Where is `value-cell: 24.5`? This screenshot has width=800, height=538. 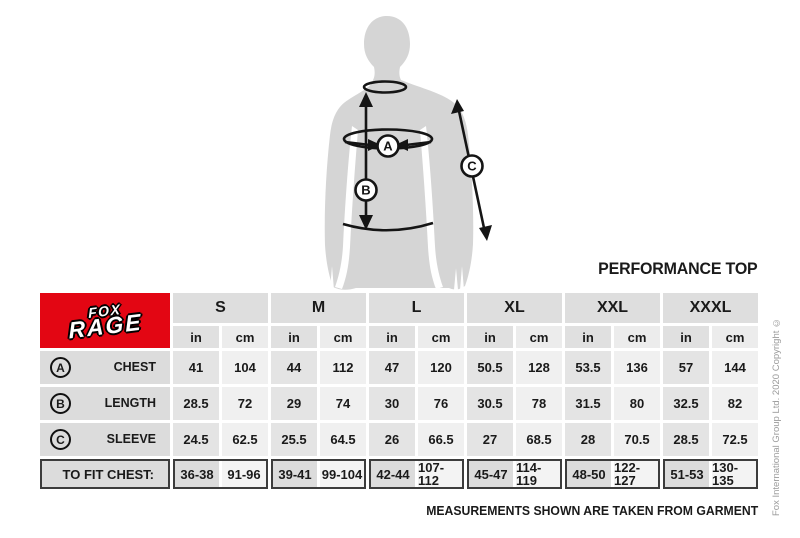 value-cell: 24.5 is located at coordinates (196, 439).